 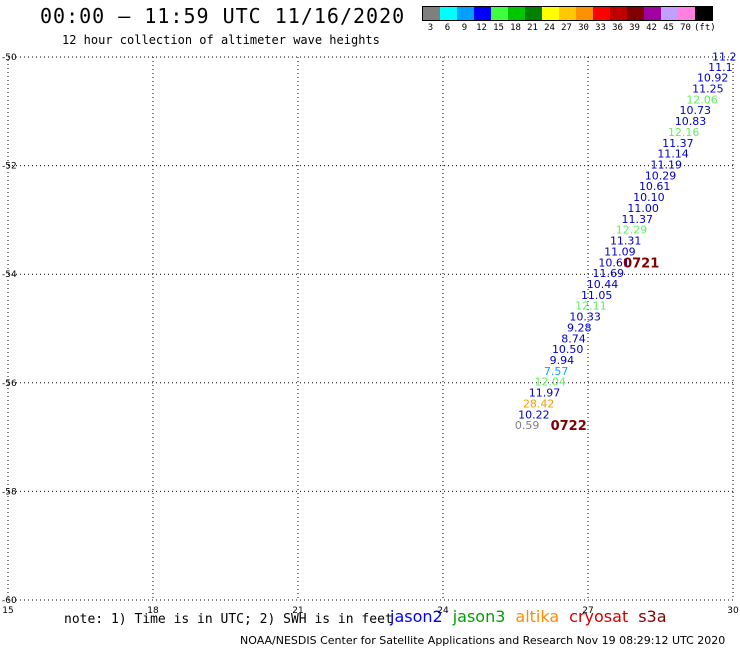 What do you see at coordinates (568, 349) in the screenshot?
I see `wave-height-label: 10.50` at bounding box center [568, 349].